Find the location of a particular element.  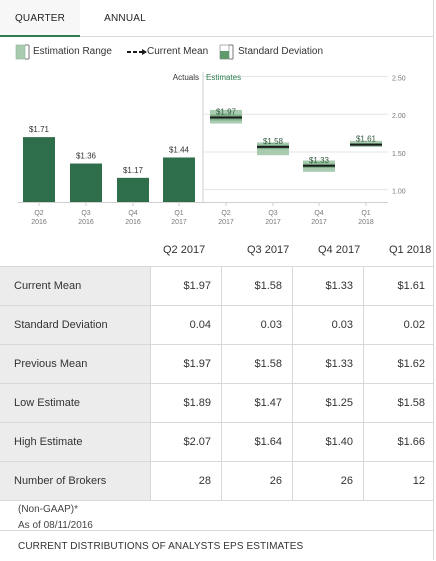

col-header: Q1 2018 is located at coordinates (410, 250).